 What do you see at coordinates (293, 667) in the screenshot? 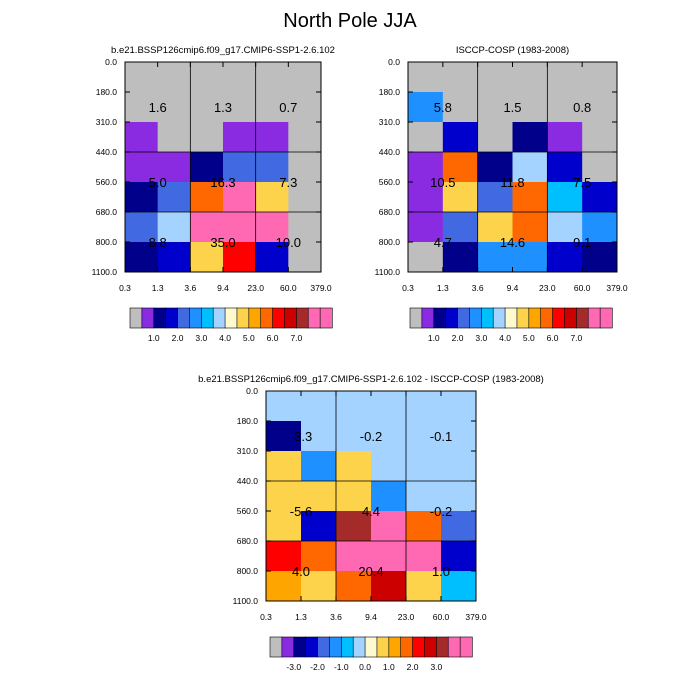
I see `colorbar-label: -3.0` at bounding box center [293, 667].